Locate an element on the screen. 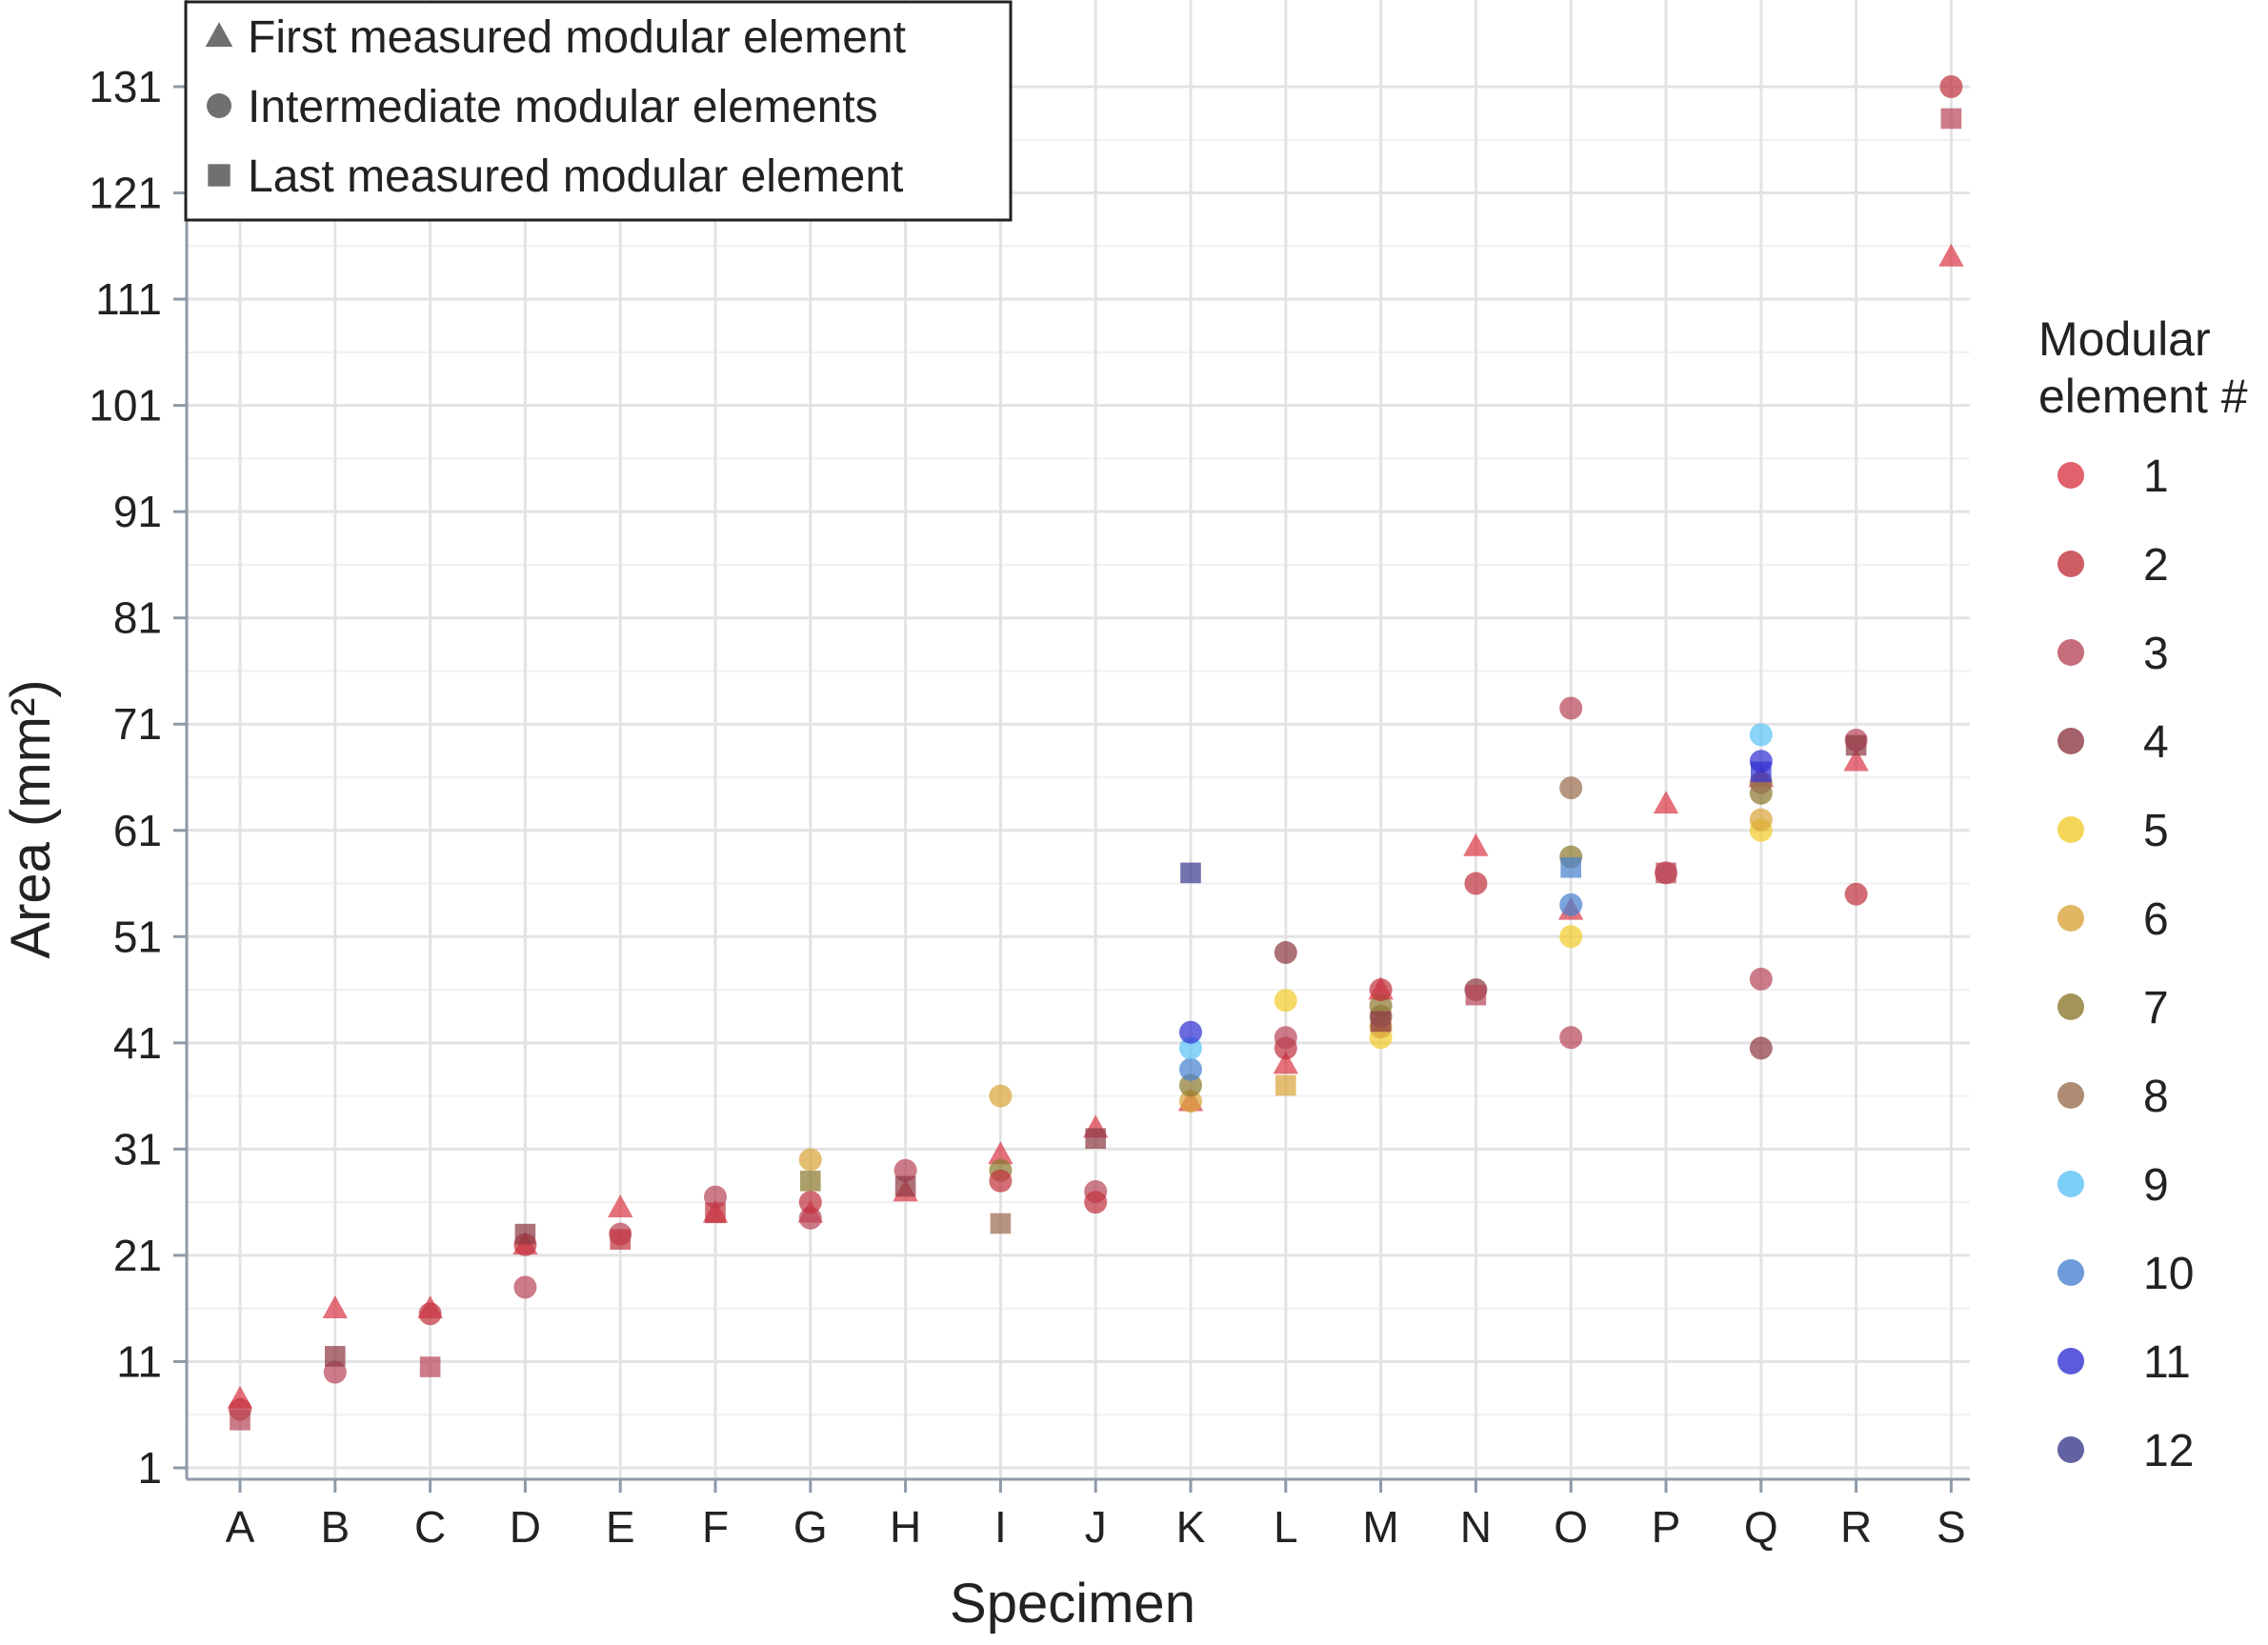  color-legend-label: 1 is located at coordinates (2156, 476).